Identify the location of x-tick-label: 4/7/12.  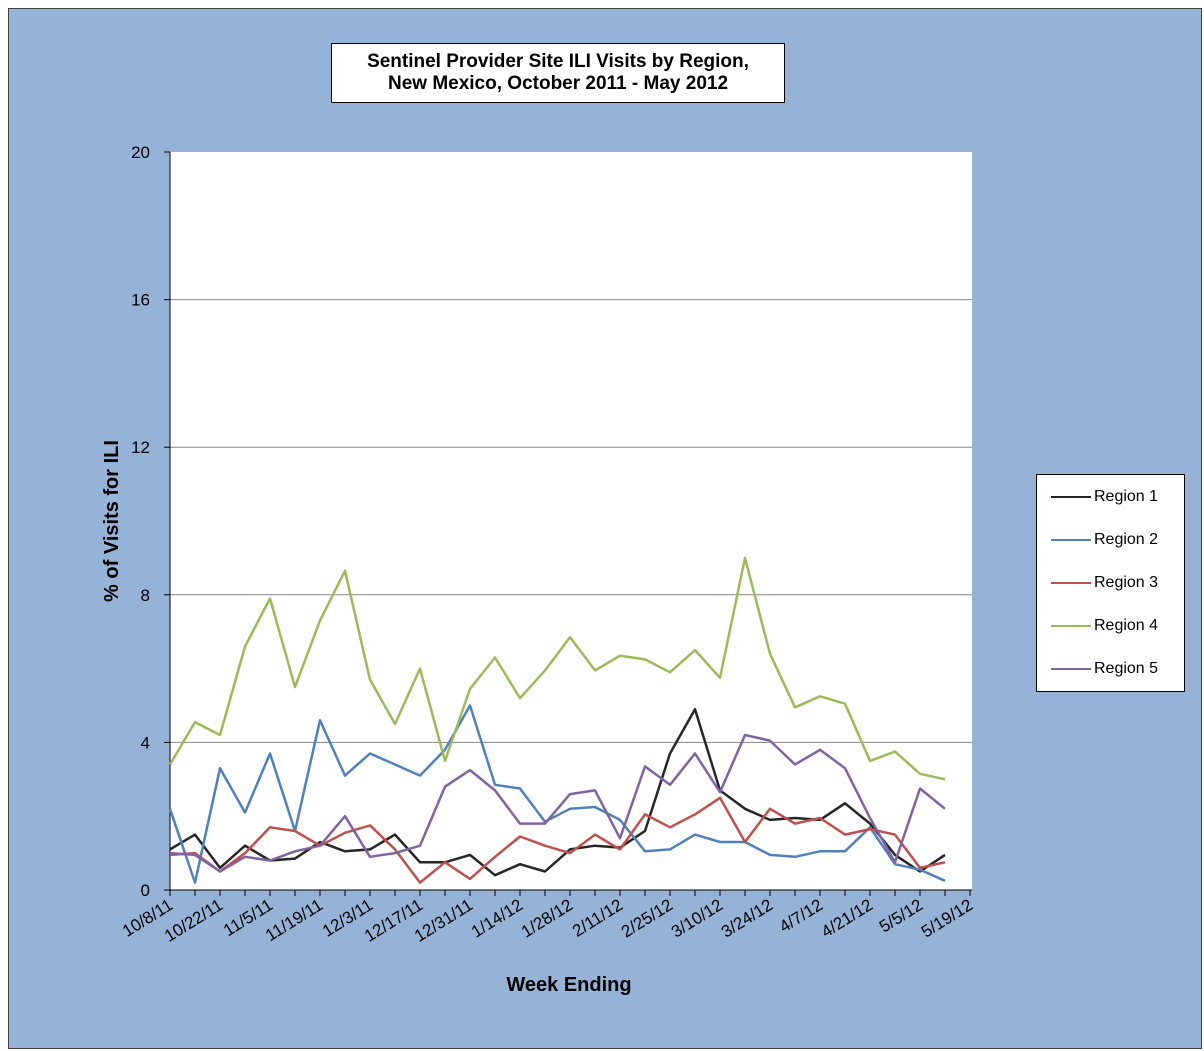
(801, 915).